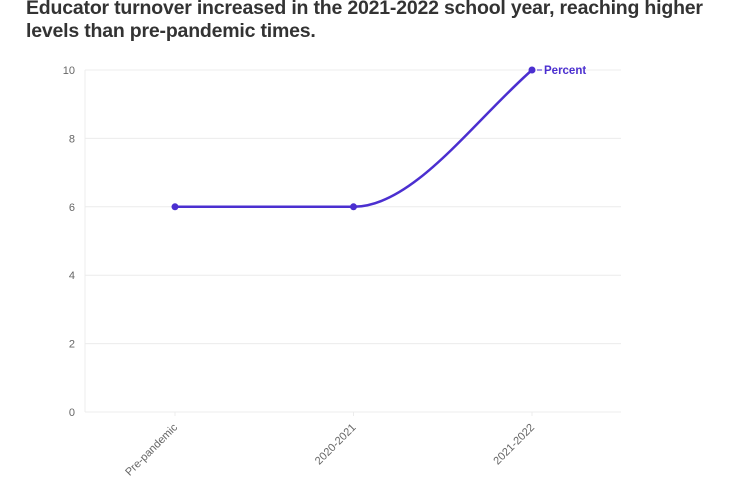 The height and width of the screenshot is (486, 748). I want to click on y-tick-label: 10, so click(69, 71).